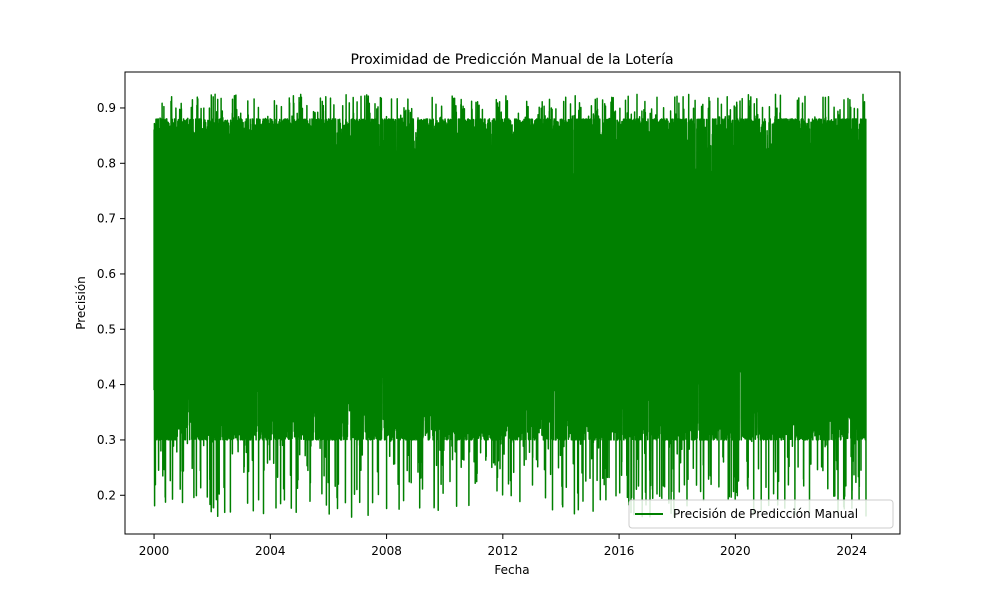 The height and width of the screenshot is (600, 1000). Describe the element at coordinates (81, 303) in the screenshot. I see `y-axis-label: Precisión` at that location.